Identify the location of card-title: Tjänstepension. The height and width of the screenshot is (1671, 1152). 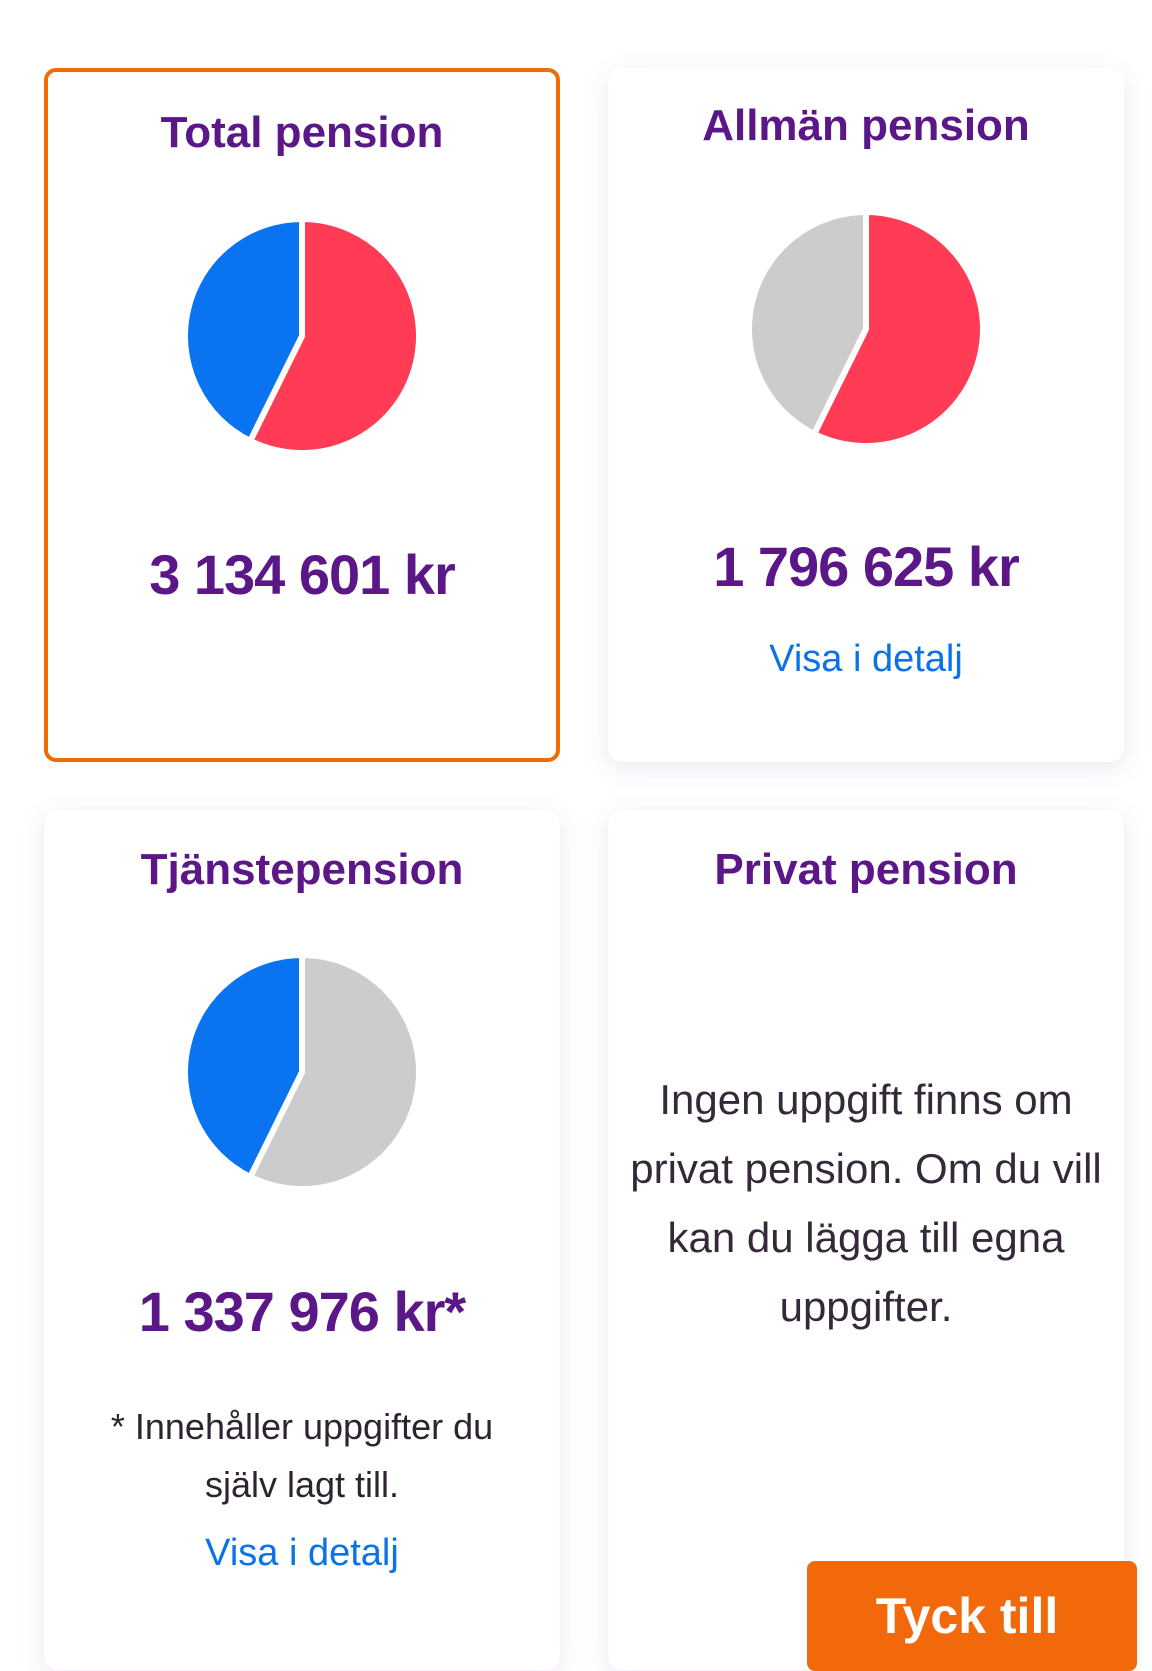
(302, 869).